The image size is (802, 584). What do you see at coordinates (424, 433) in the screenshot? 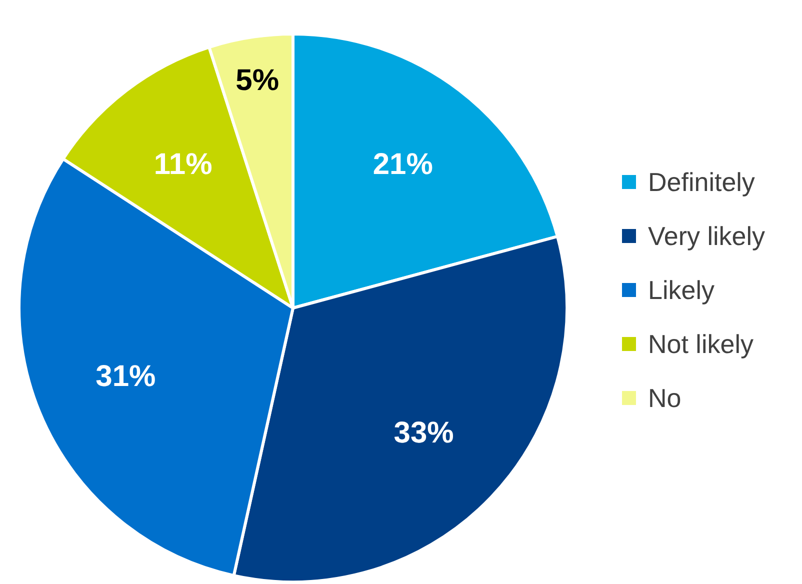
I see `data-label: 33%` at bounding box center [424, 433].